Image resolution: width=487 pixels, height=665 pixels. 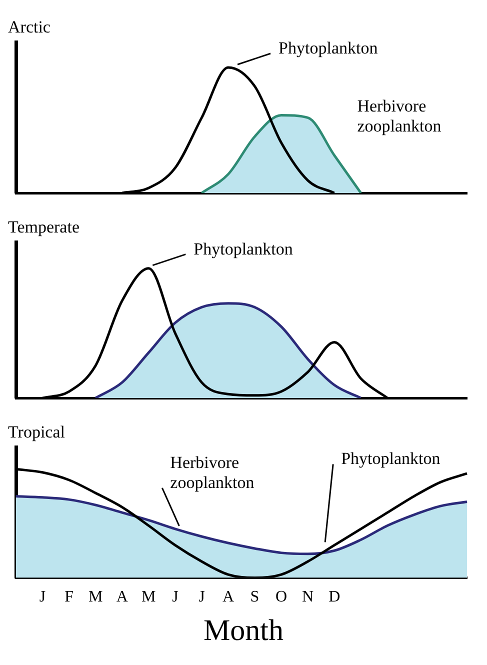 I want to click on x-tick-label: S, so click(x=255, y=597).